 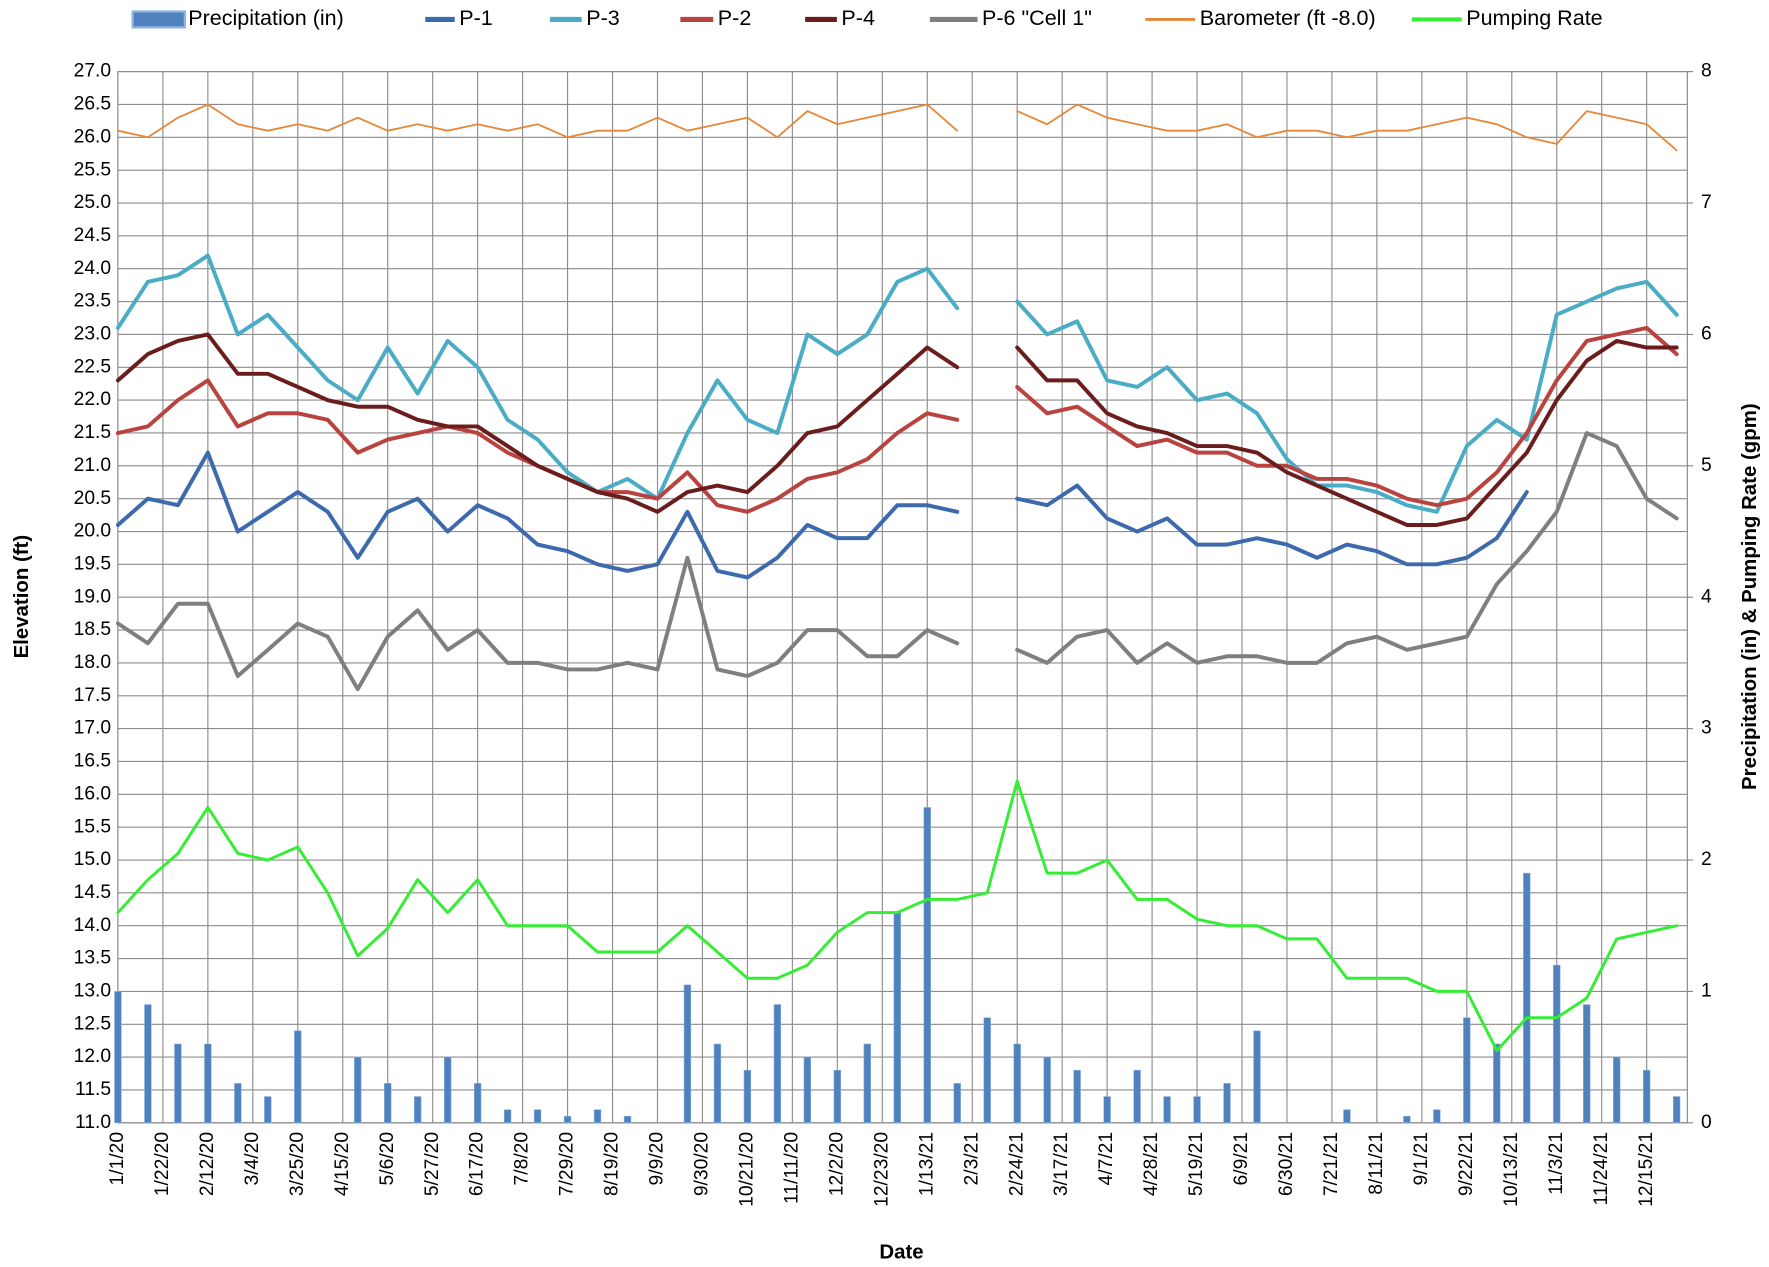 What do you see at coordinates (567, 1164) in the screenshot?
I see `x-tick-label: 7/29/20` at bounding box center [567, 1164].